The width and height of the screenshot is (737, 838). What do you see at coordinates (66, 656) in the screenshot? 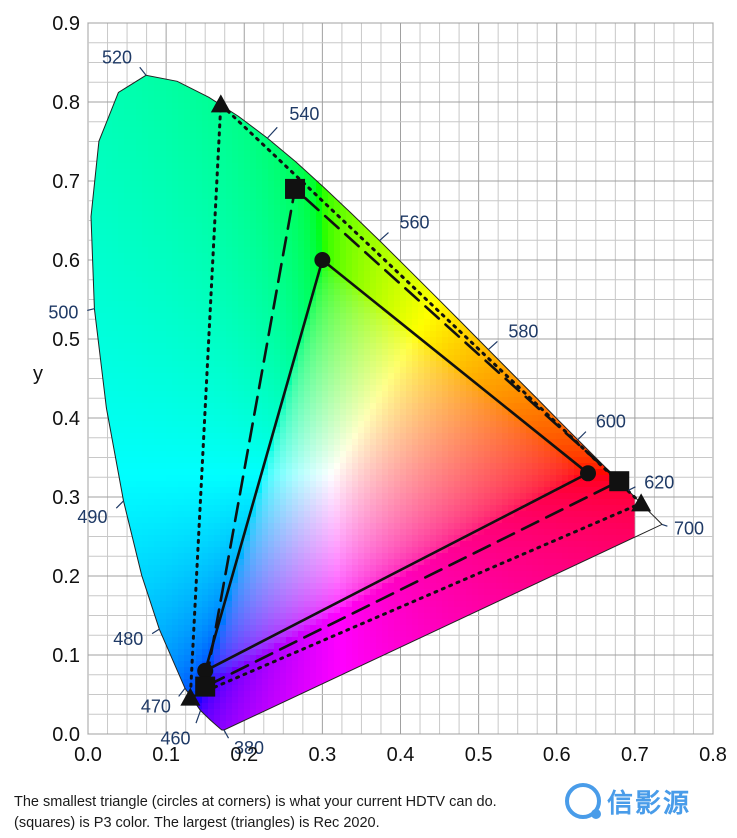
I see `y-tick-label: 0.1` at bounding box center [66, 656].